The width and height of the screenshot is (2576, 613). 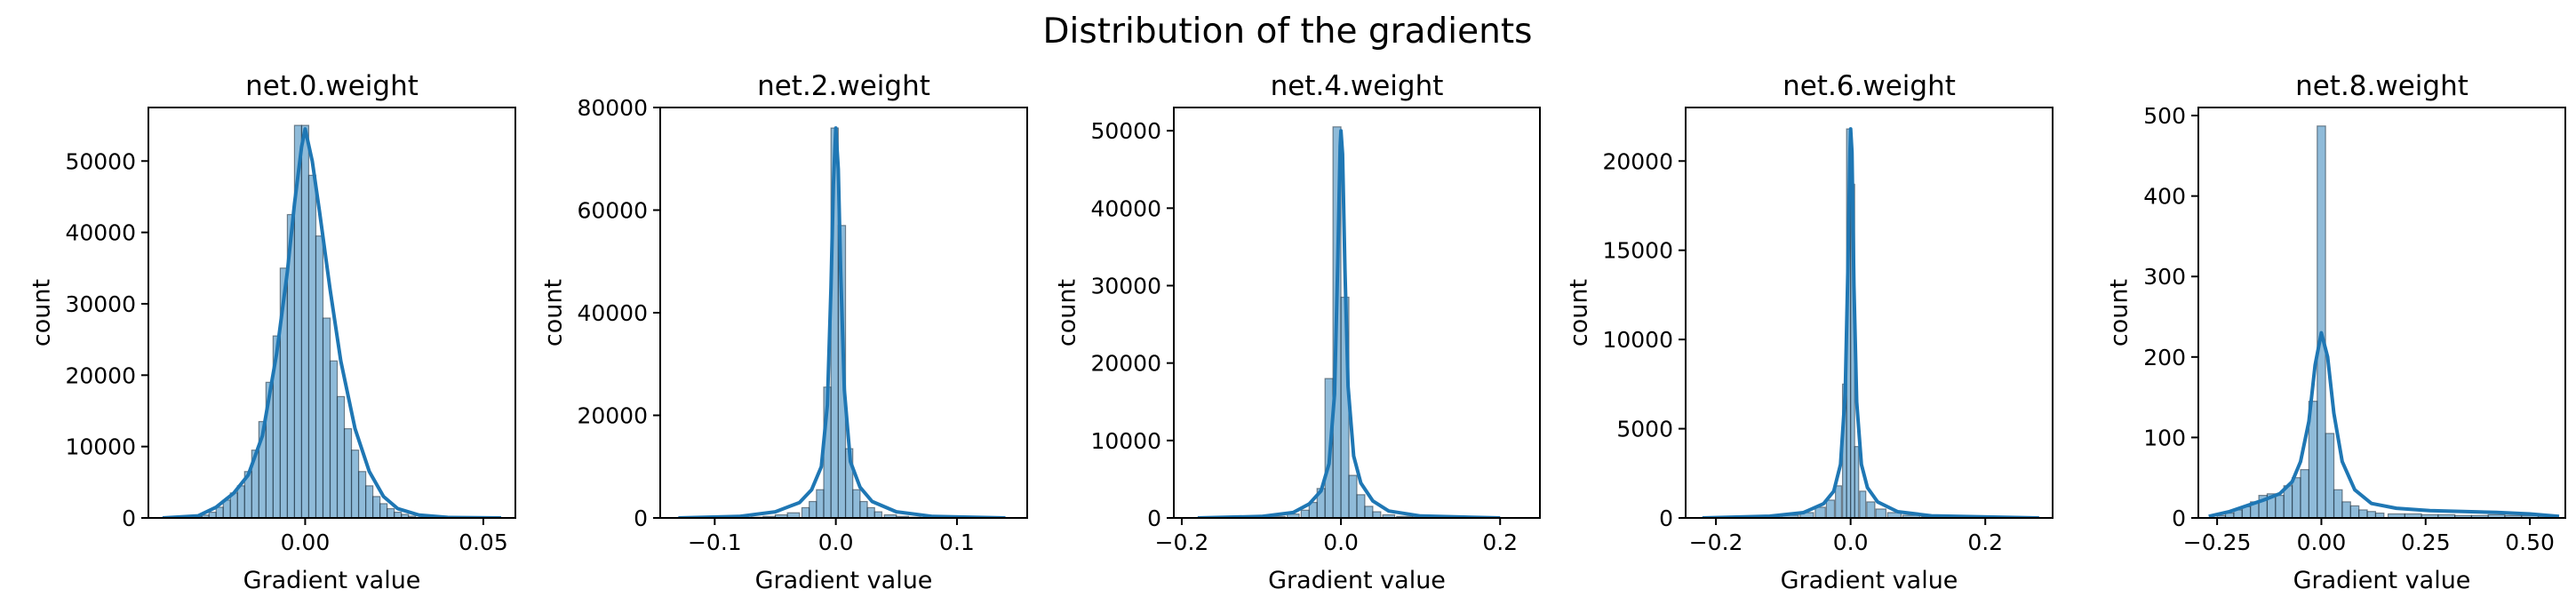 I want to click on x-tick-label: −0.25, so click(x=2217, y=542).